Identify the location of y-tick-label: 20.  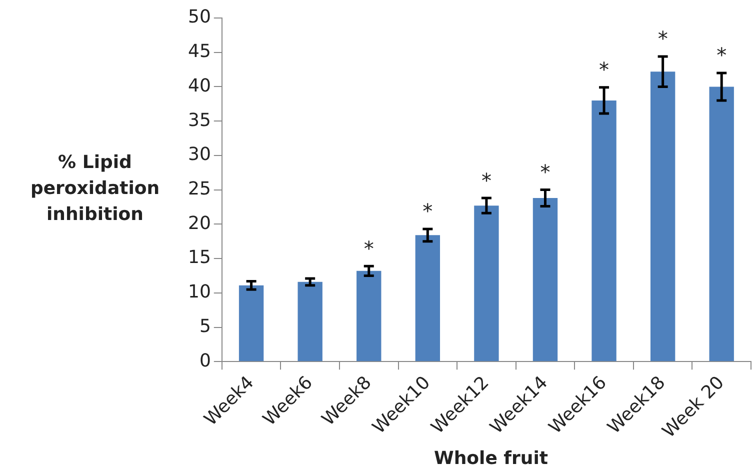
(199, 223).